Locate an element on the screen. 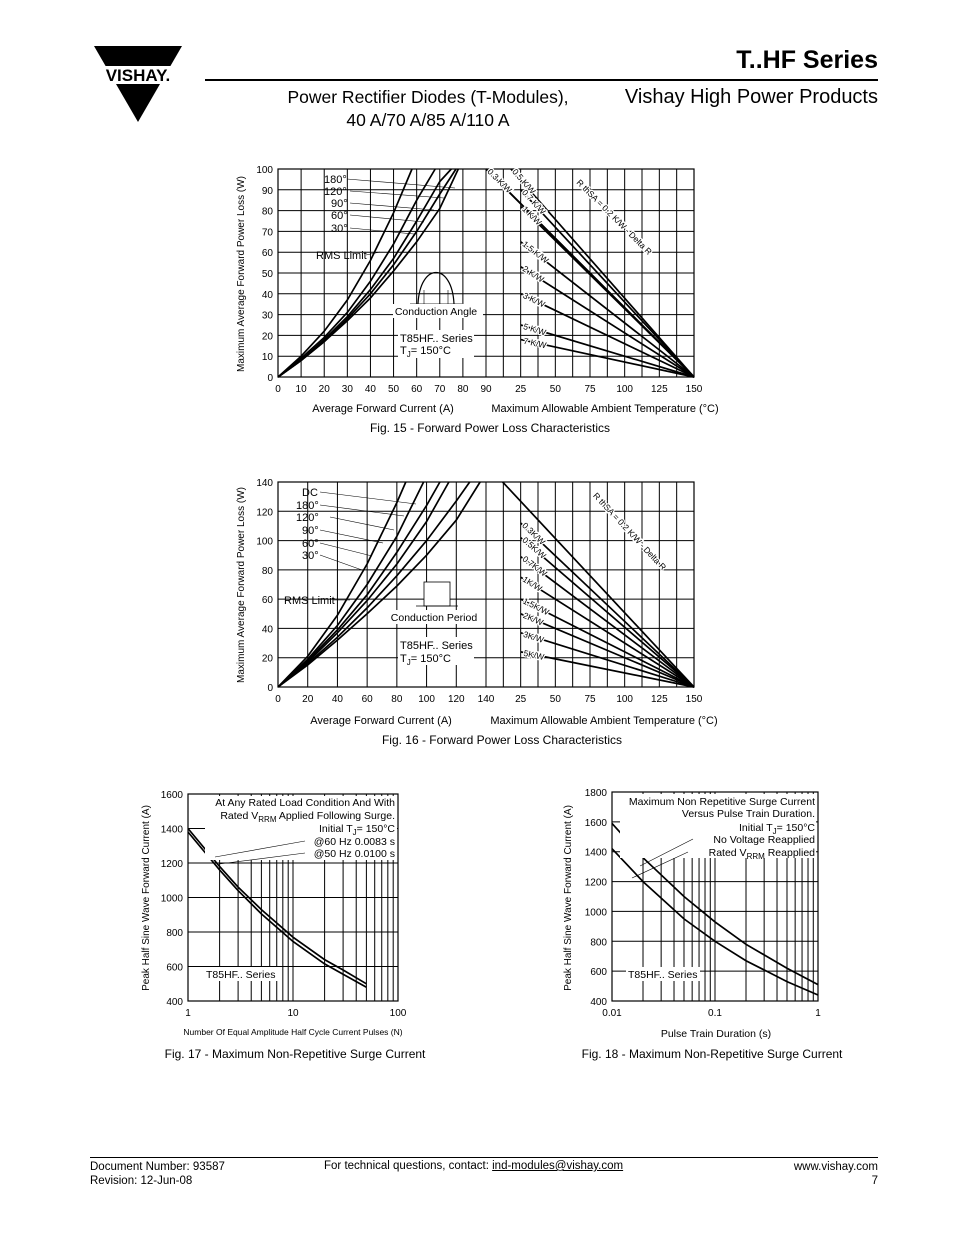 The image size is (954, 1235). fig16-device-box: T85HF.. Series TJ= 150°C is located at coordinates (436, 652).